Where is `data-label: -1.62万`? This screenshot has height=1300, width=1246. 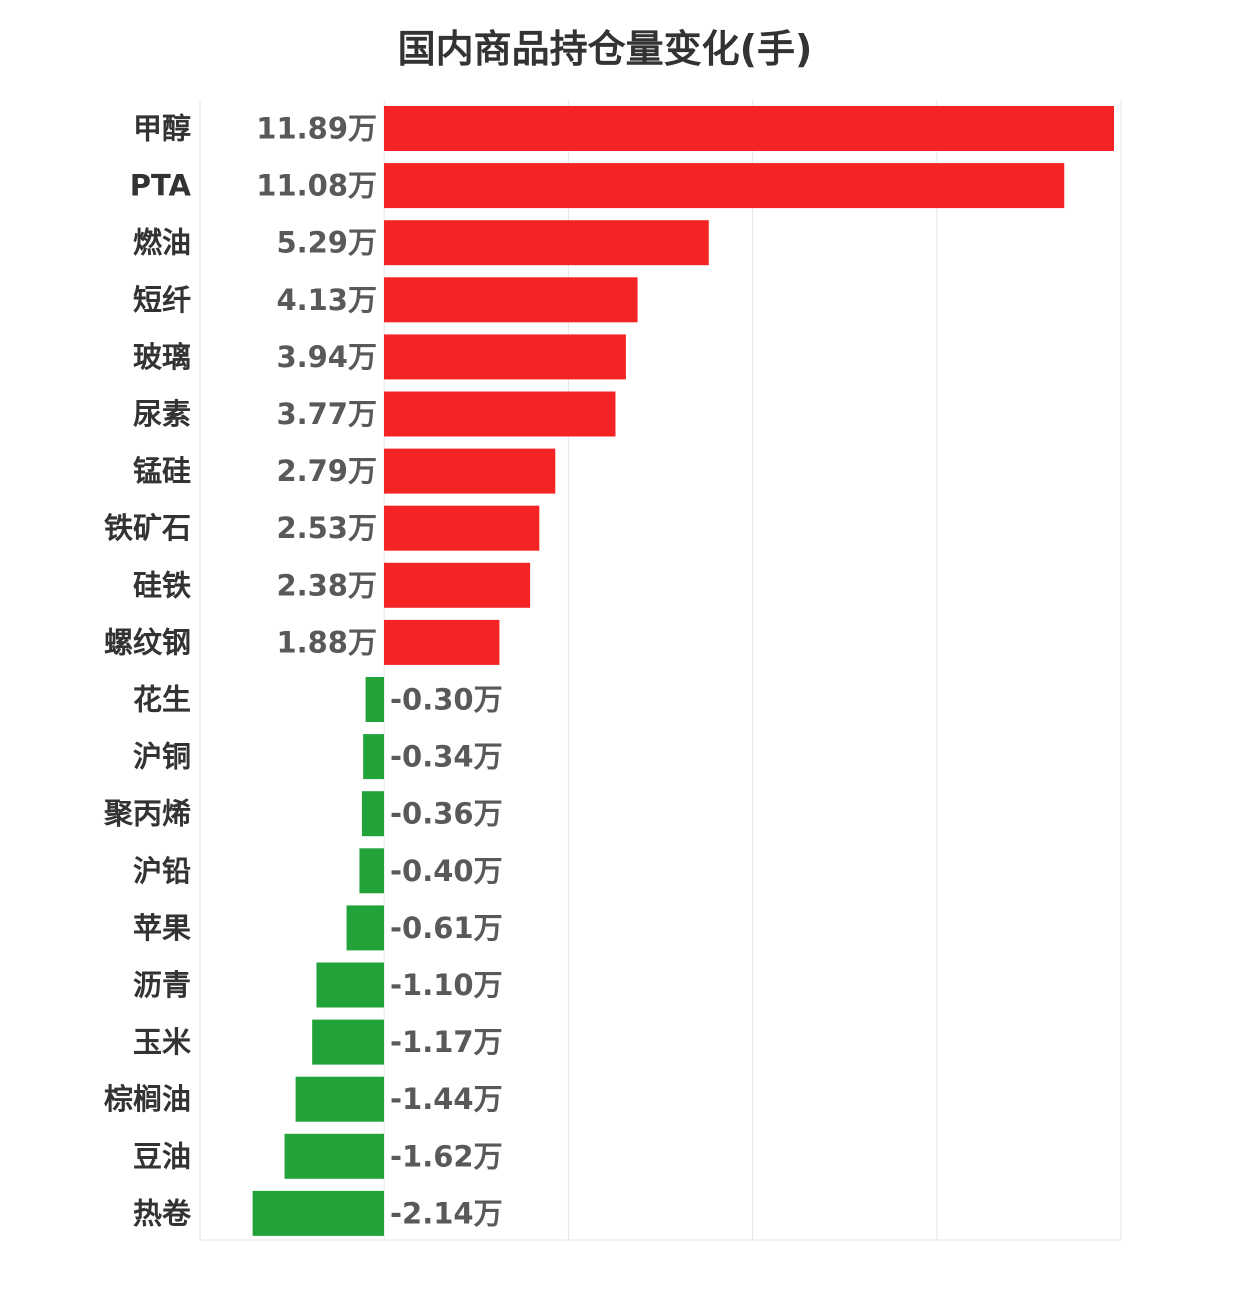 data-label: -1.62万 is located at coordinates (446, 1156).